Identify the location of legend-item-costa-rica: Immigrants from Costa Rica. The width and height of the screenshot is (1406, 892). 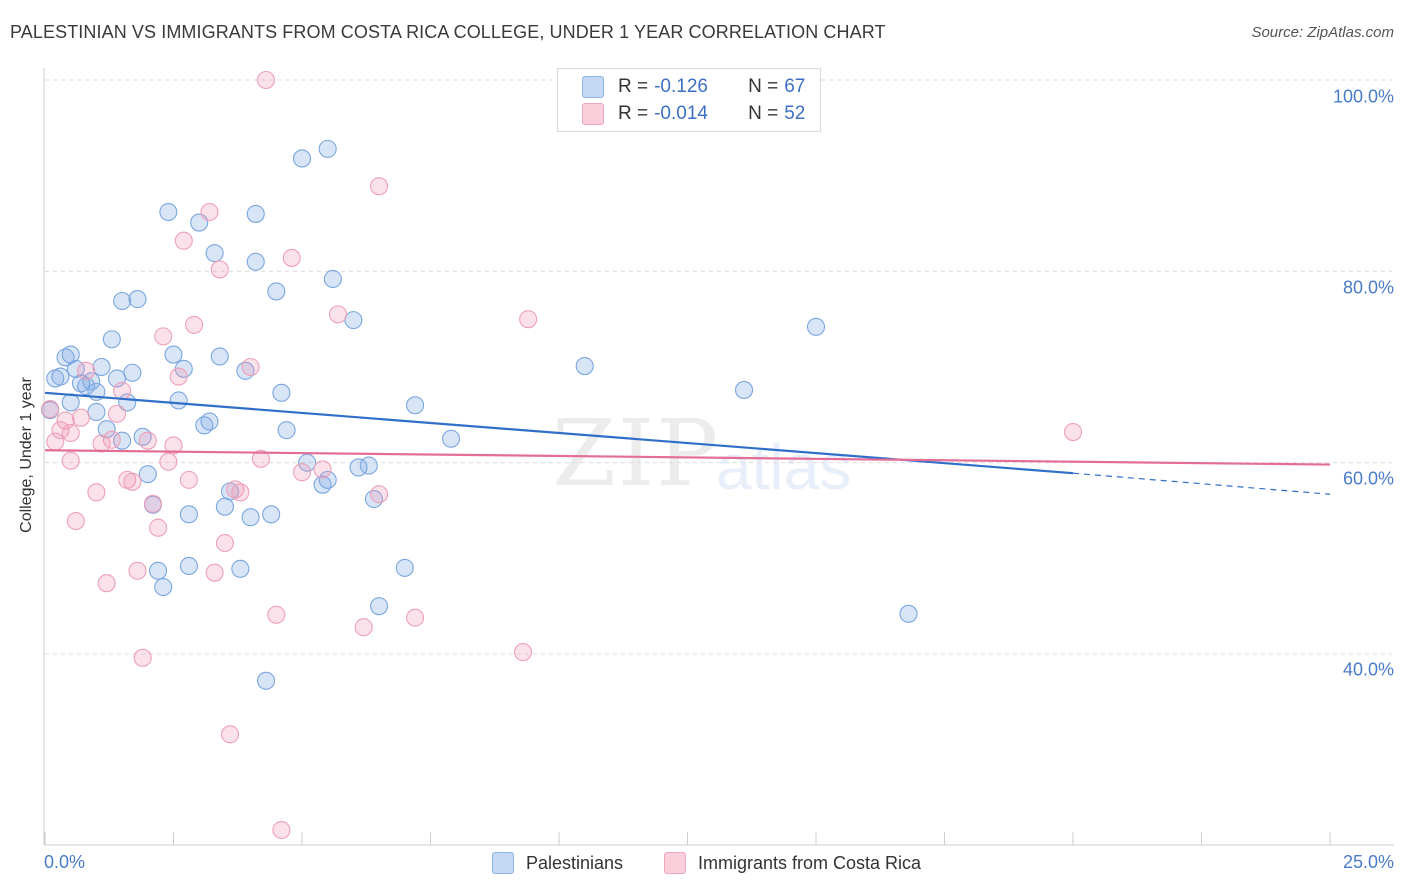
(792, 863).